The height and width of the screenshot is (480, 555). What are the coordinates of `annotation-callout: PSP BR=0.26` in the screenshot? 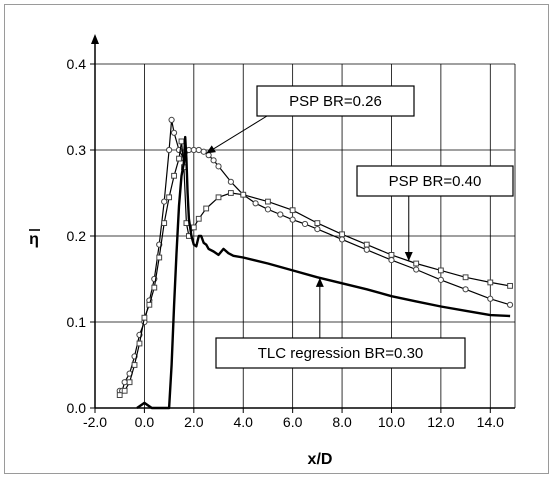 It's located at (310, 119).